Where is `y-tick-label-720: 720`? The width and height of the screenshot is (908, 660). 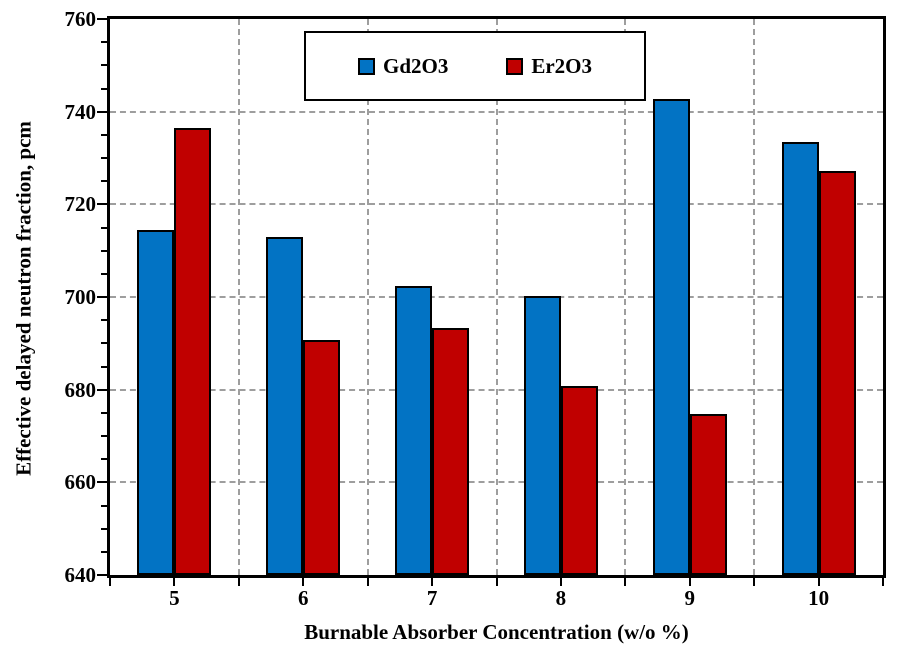 y-tick-label-720: 720 is located at coordinates (80, 204).